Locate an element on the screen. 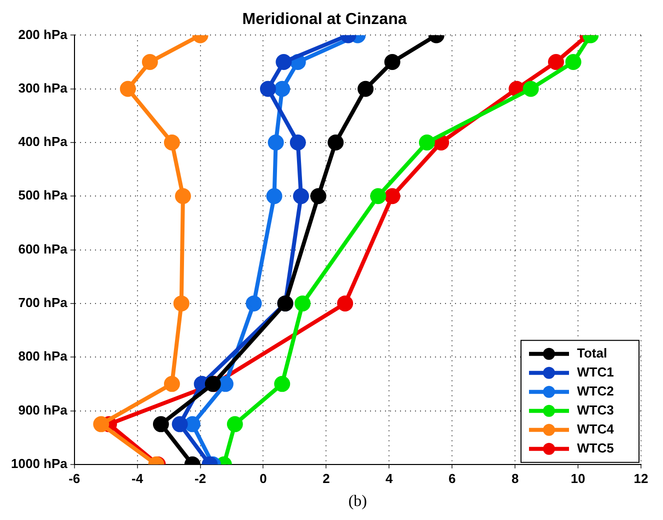 This screenshot has height=520, width=663. x-tick-label: 4 is located at coordinates (390, 478).